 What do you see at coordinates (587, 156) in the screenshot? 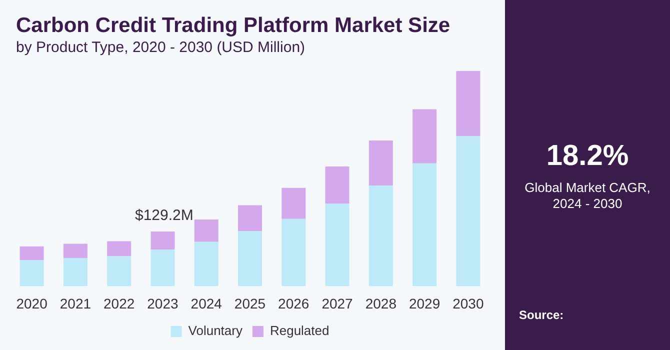
I see `text: 18.2%` at bounding box center [587, 156].